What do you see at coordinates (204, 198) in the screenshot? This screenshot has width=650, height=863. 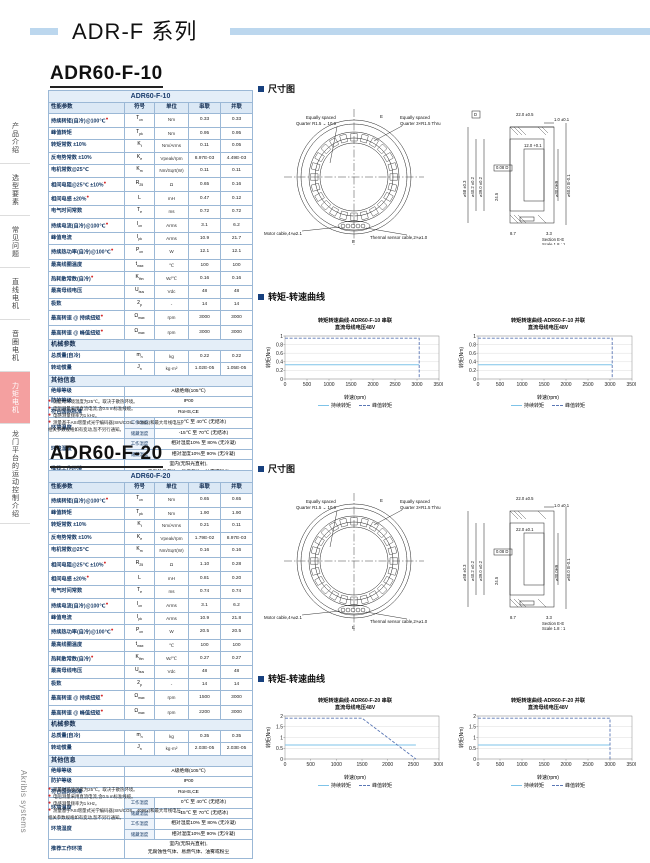 I see `row-series-value: 0.47` at bounding box center [204, 198].